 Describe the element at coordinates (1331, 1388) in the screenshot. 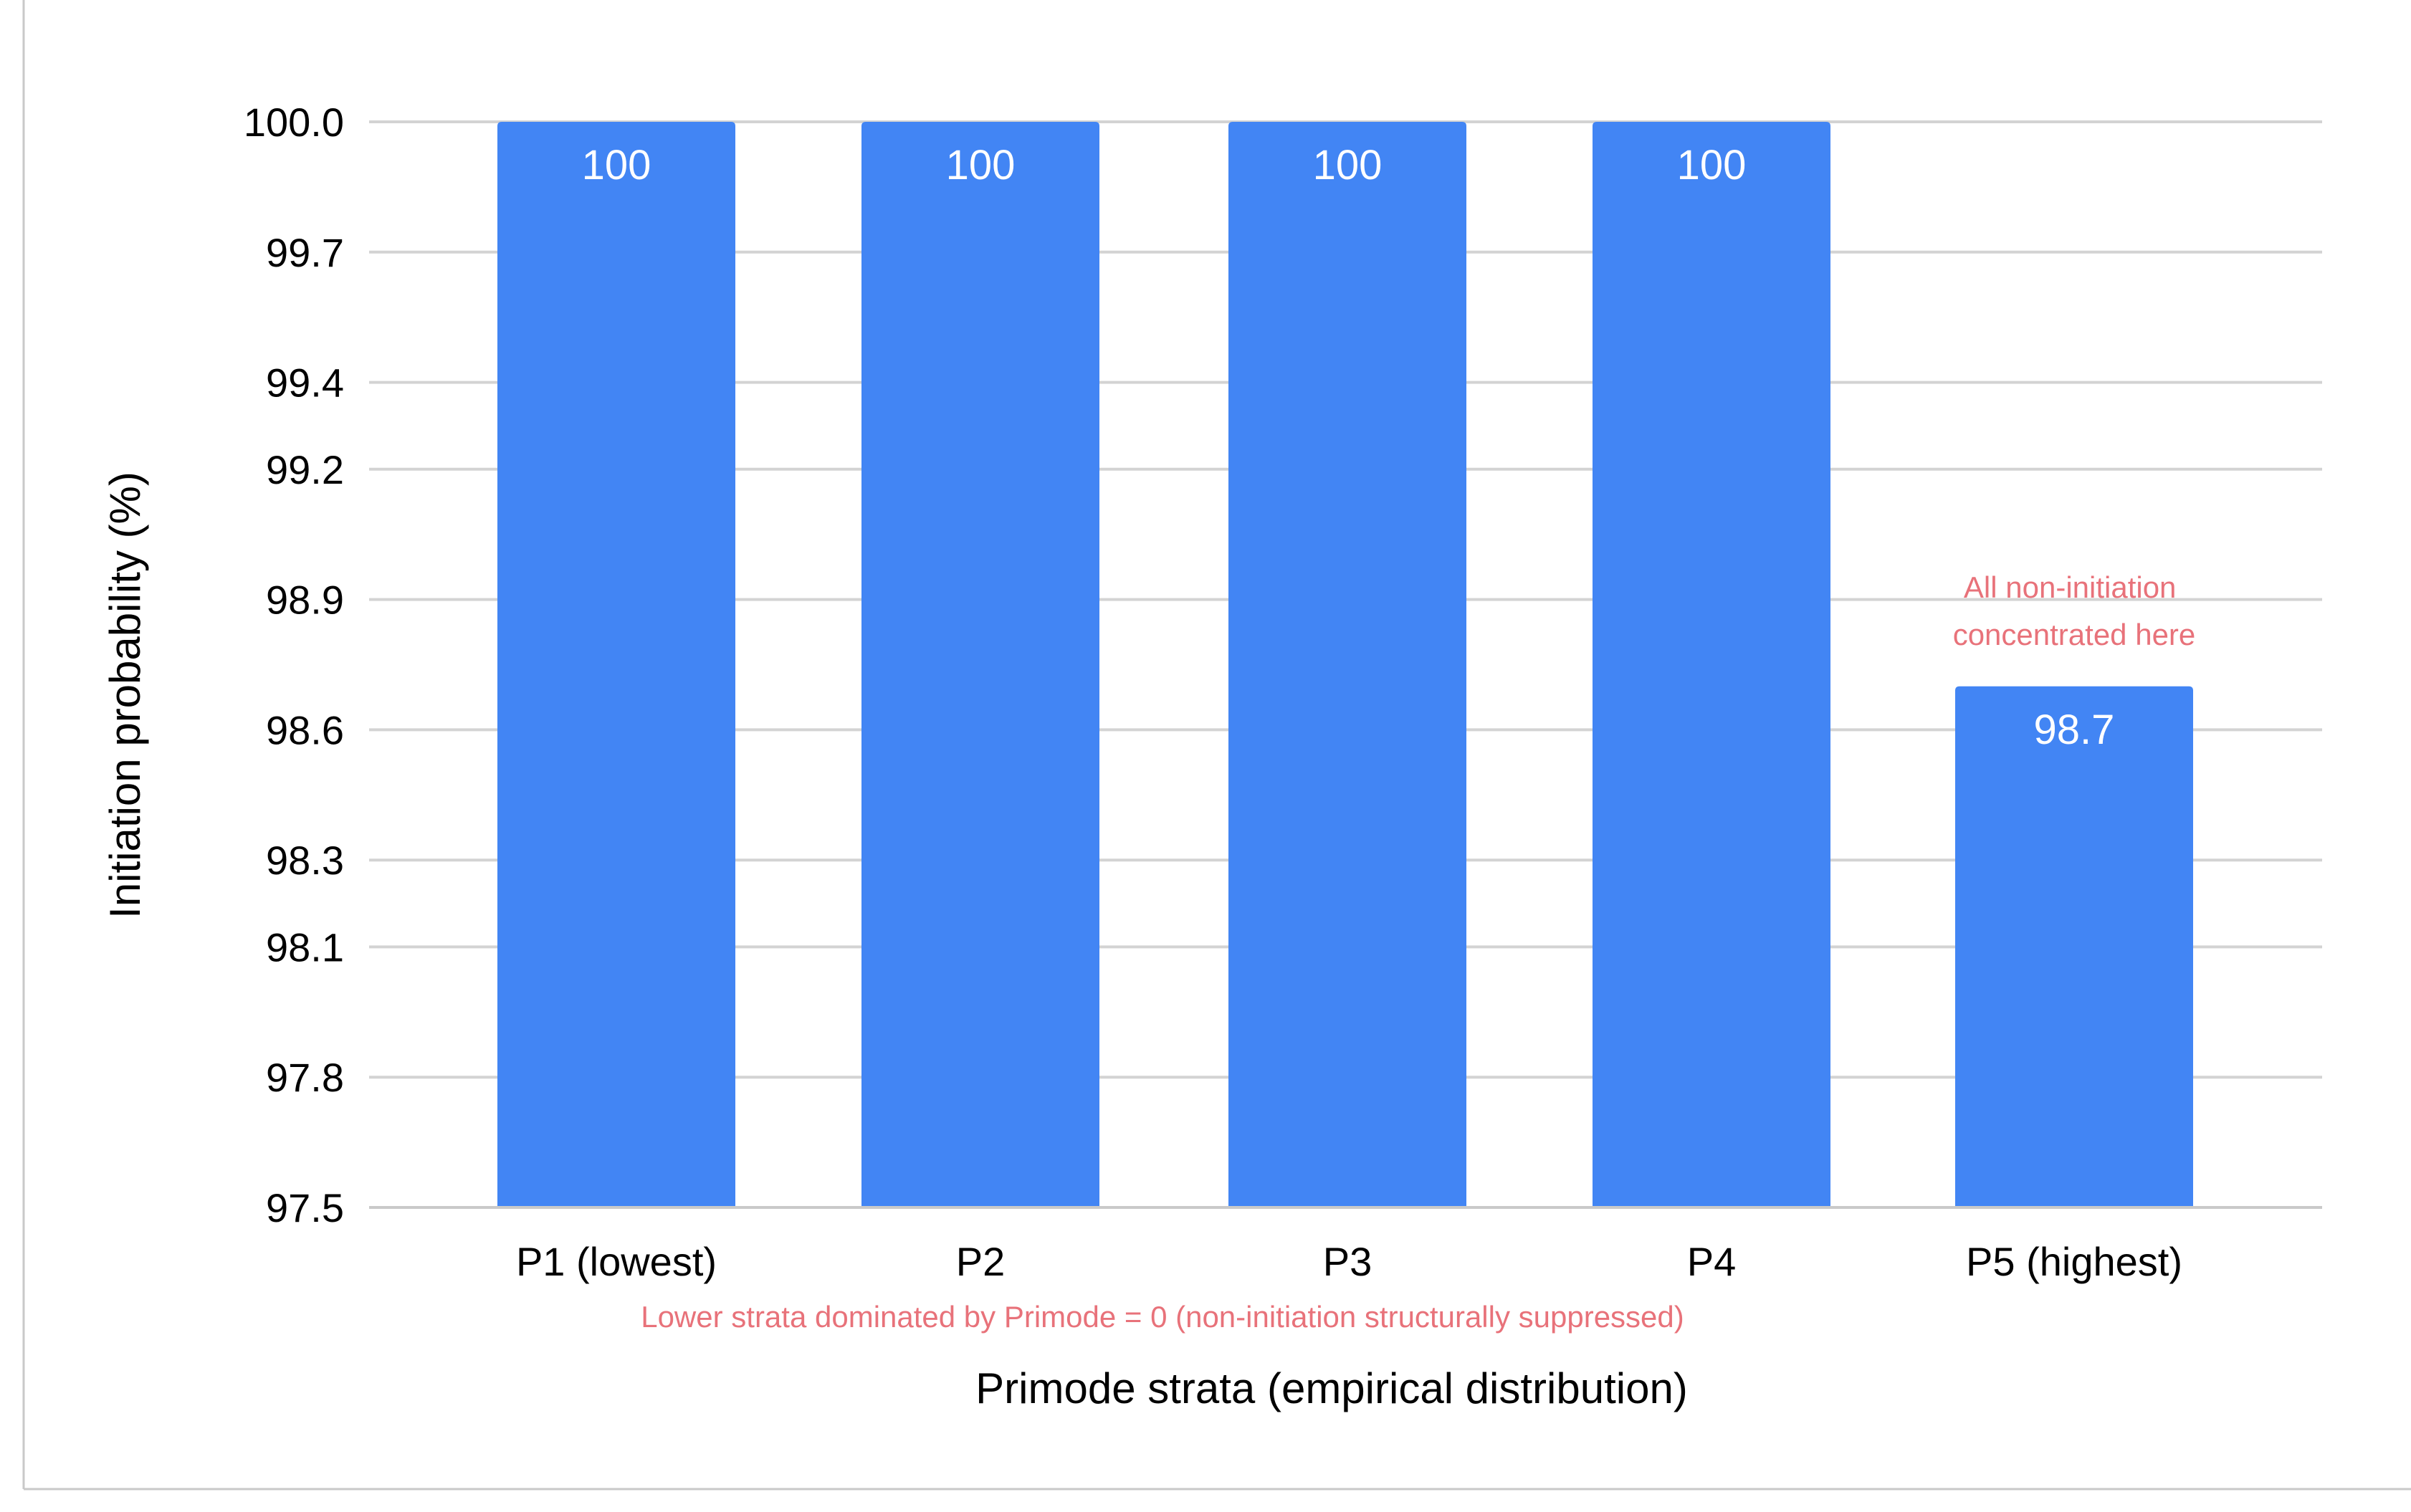

I see `x-axis-title: Primode strata (empirical distribution)` at that location.